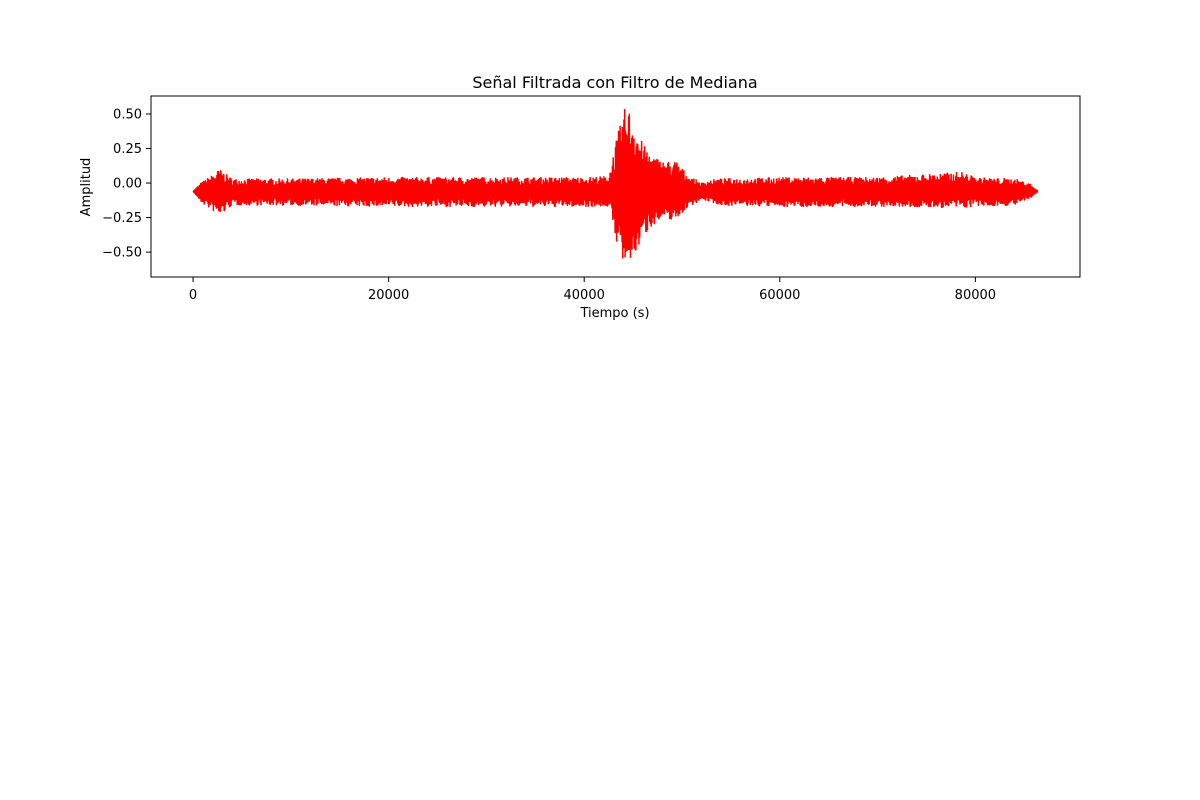 Image resolution: width=1200 pixels, height=800 pixels. Describe the element at coordinates (86, 187) in the screenshot. I see `y-axis-label: Amplitud` at that location.